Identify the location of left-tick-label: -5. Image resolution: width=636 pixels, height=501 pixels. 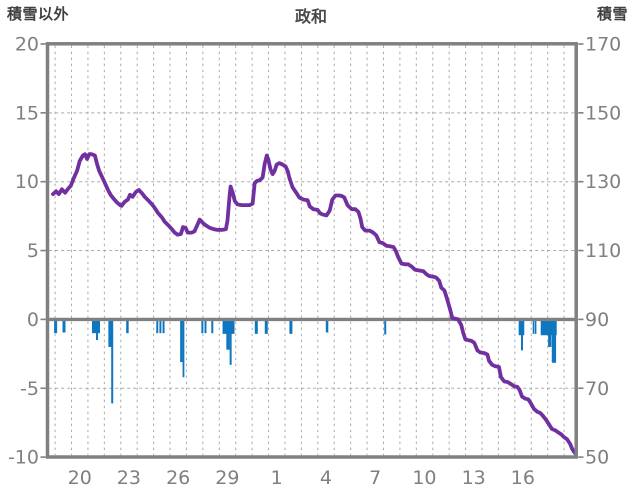
(29, 389).